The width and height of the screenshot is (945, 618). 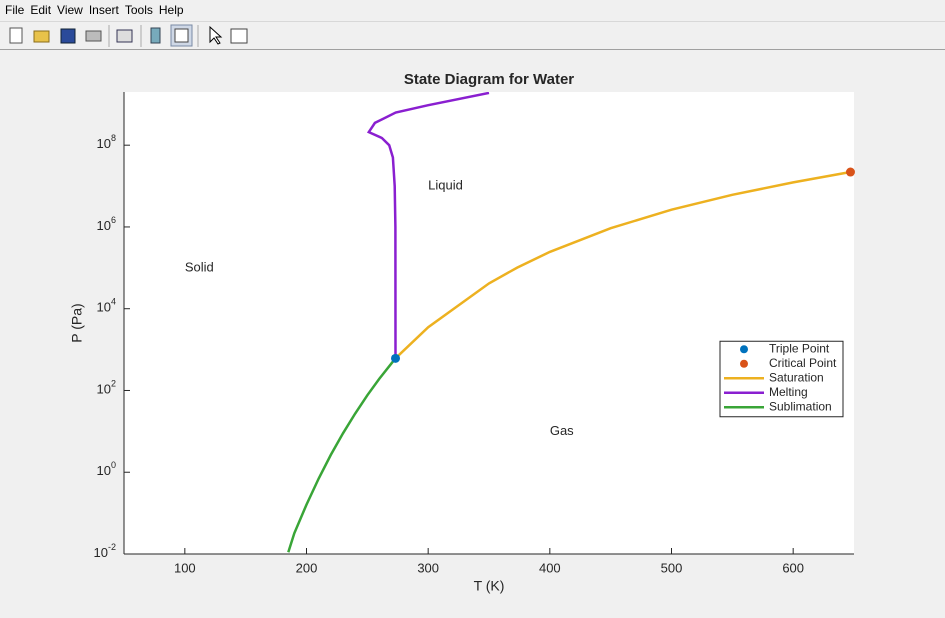 I want to click on y-tick-label: 10⁰, so click(x=106, y=470).